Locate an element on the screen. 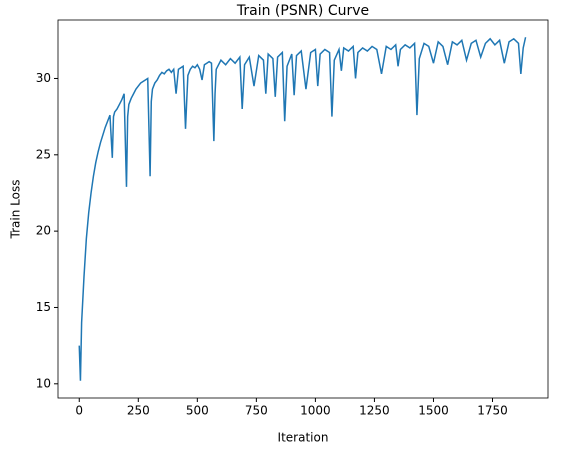 Image resolution: width=562 pixels, height=455 pixels. x-tick-label: 0 is located at coordinates (79, 411).